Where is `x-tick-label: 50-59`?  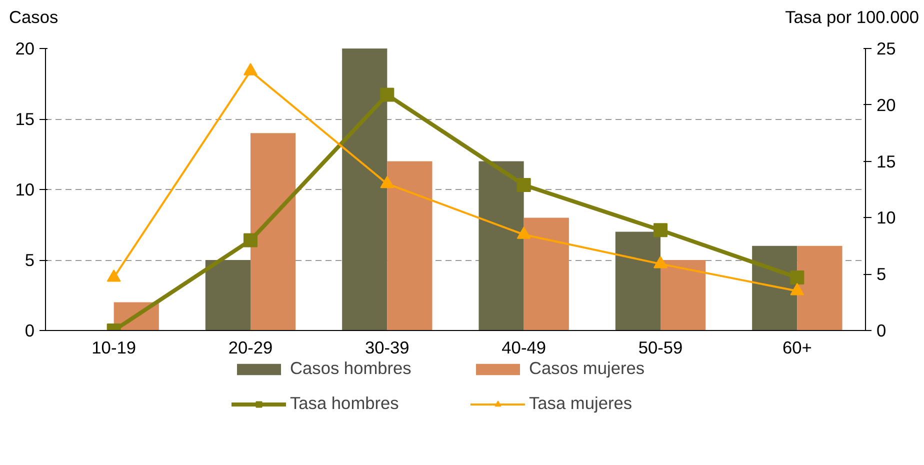
x-tick-label: 50-59 is located at coordinates (660, 348).